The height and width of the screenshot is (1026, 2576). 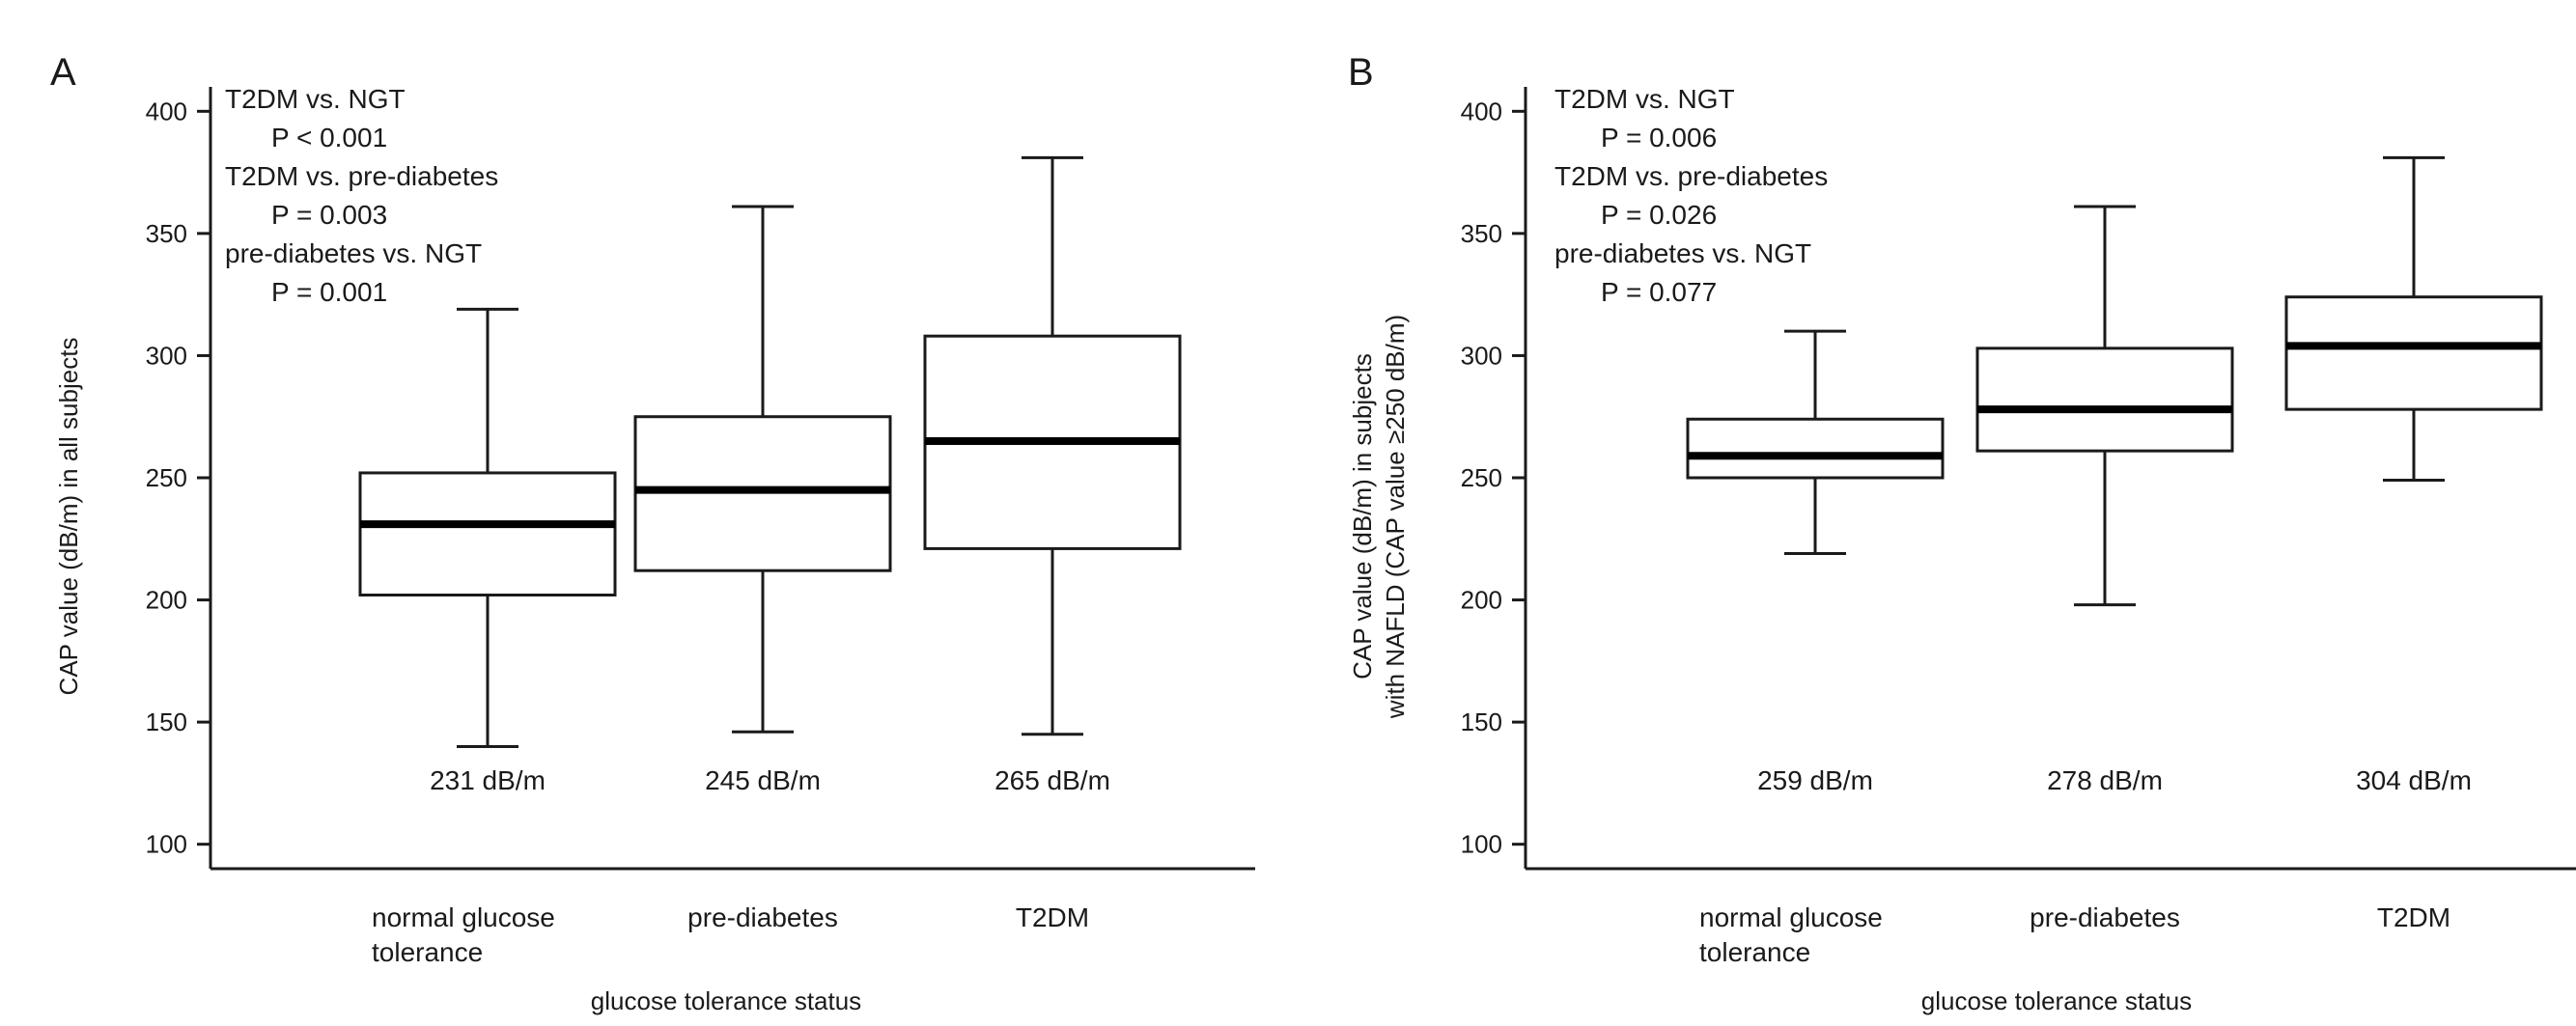 What do you see at coordinates (1659, 292) in the screenshot?
I see `stat-annotation: P = 0.077` at bounding box center [1659, 292].